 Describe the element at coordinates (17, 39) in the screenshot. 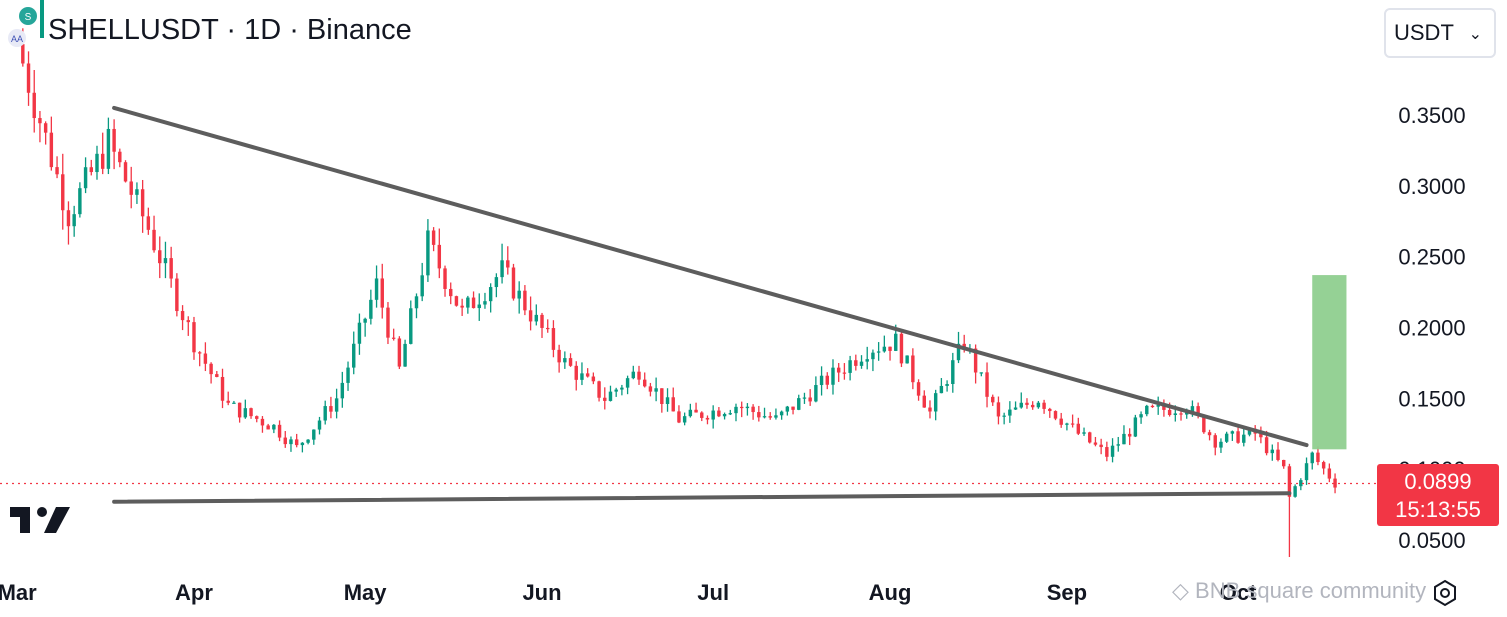

I see `svg-text: AA` at that location.